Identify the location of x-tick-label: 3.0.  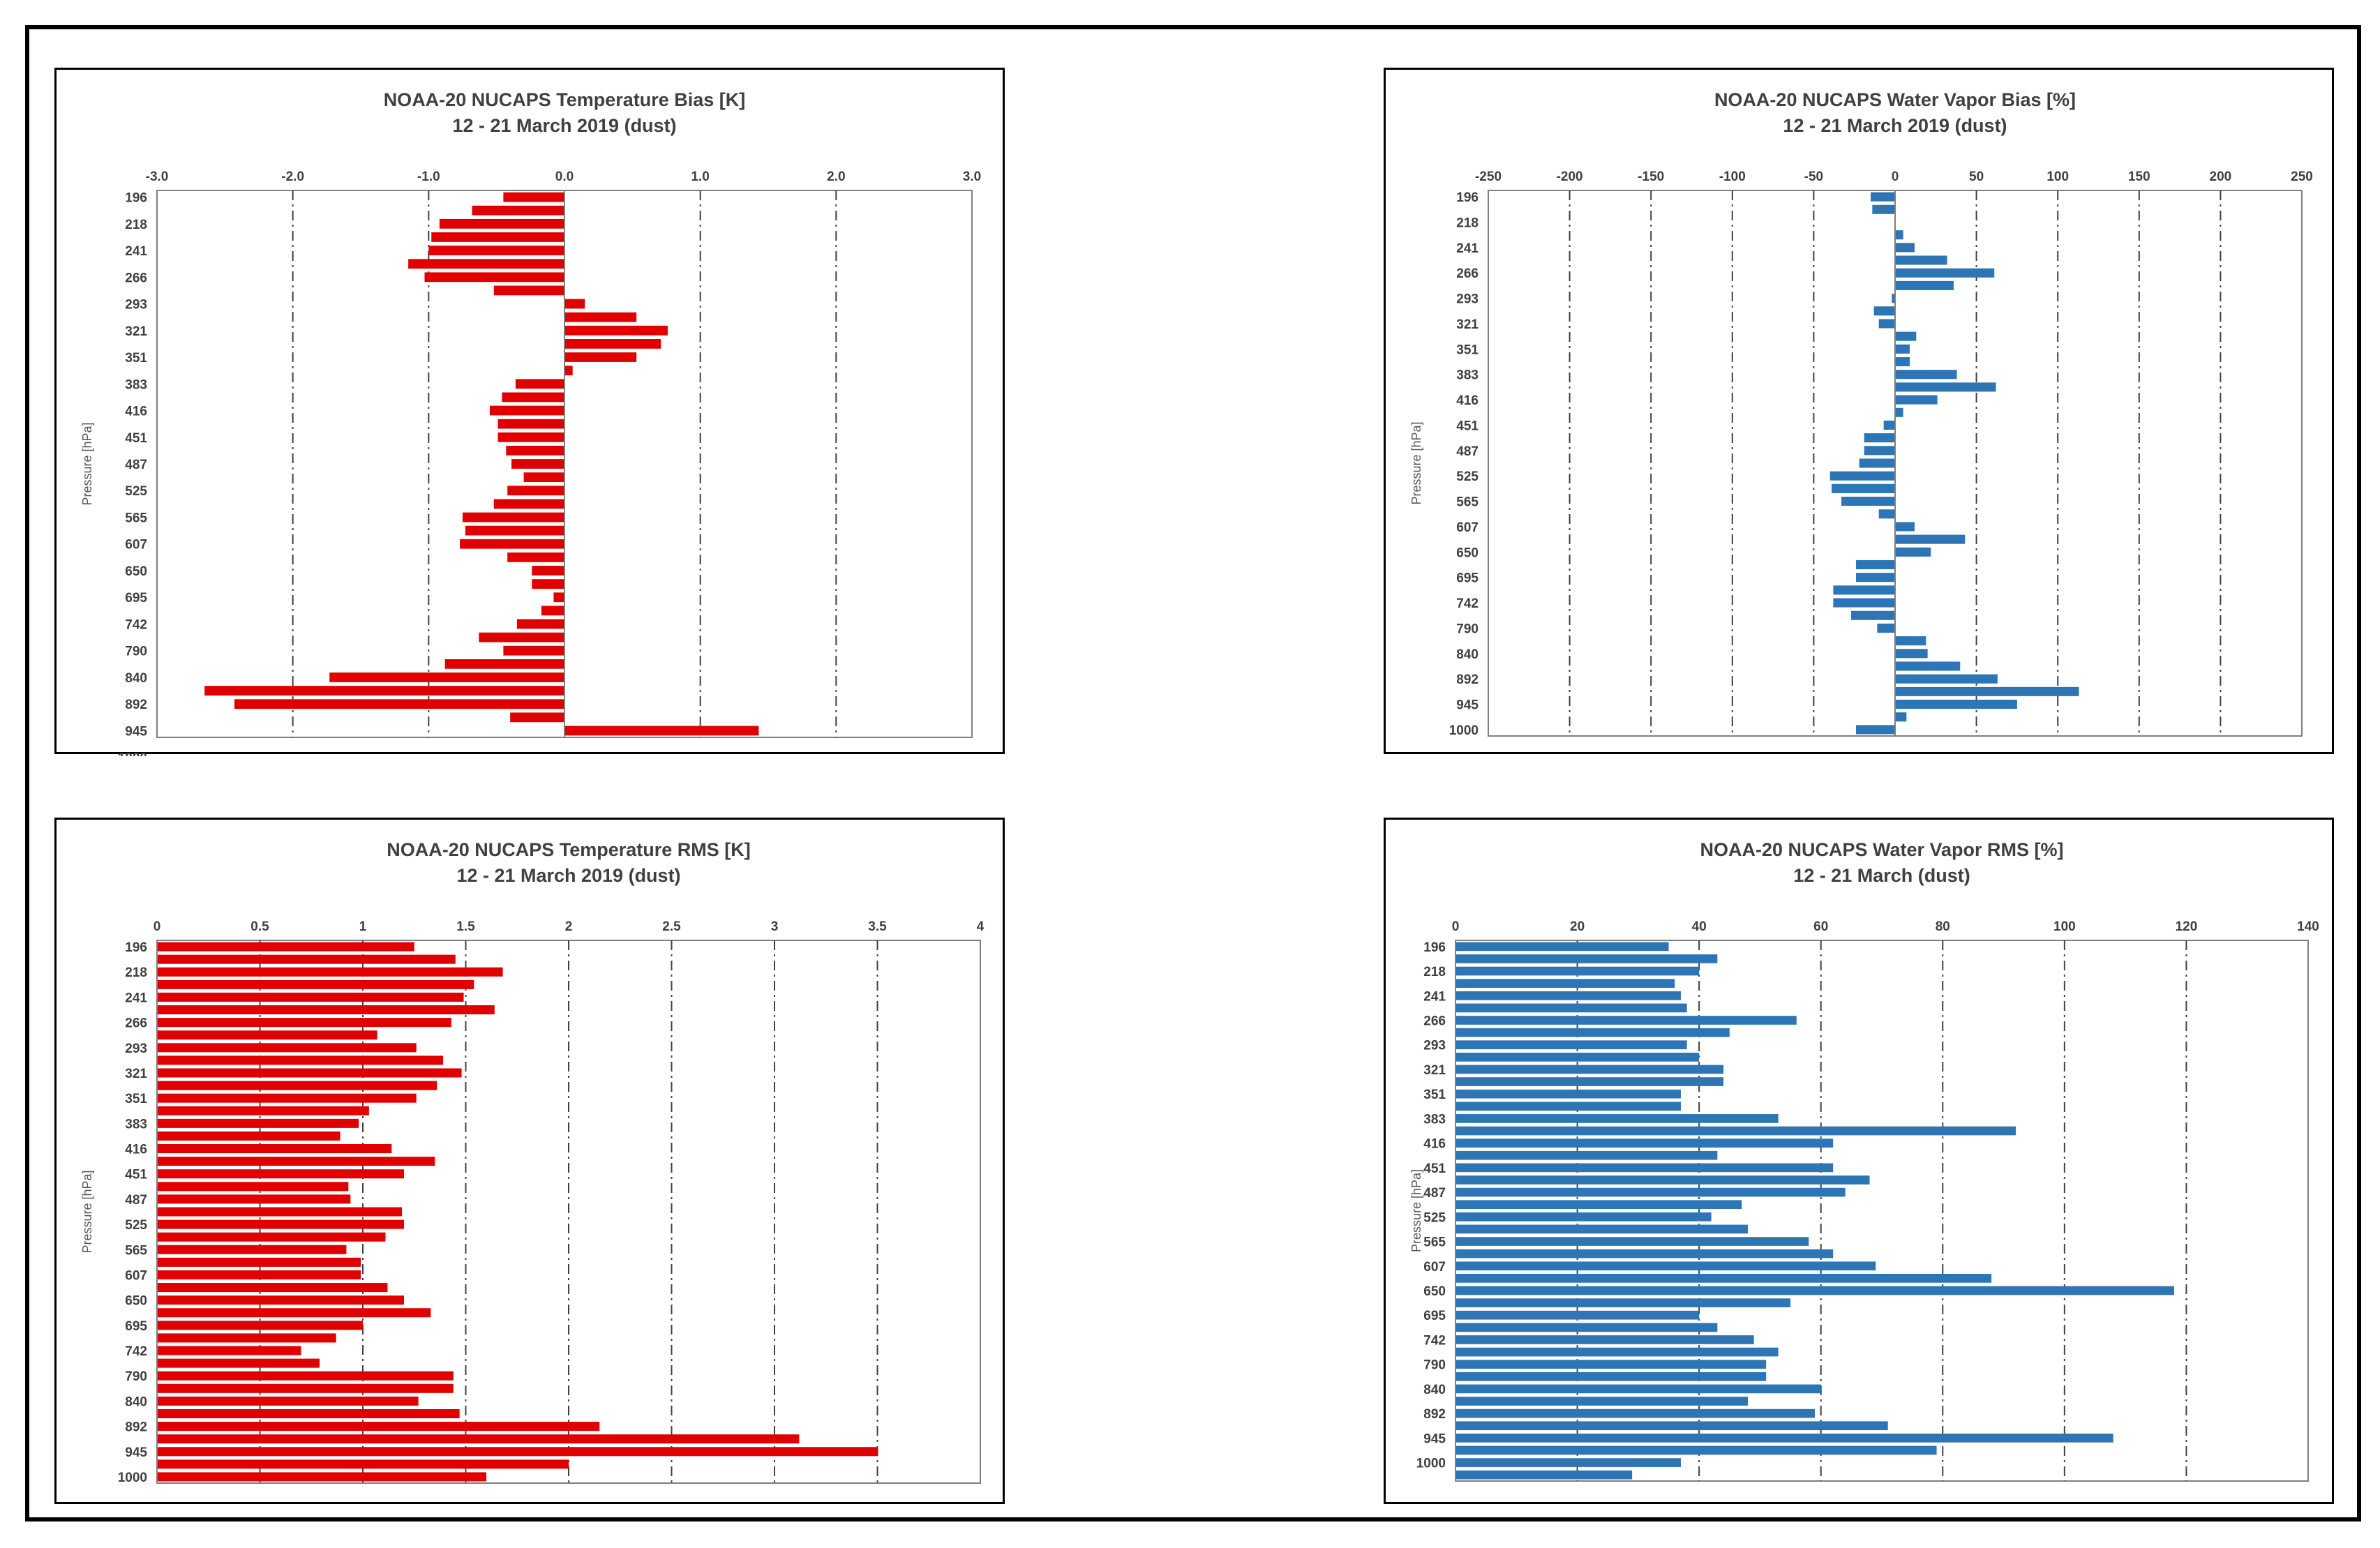
(972, 177).